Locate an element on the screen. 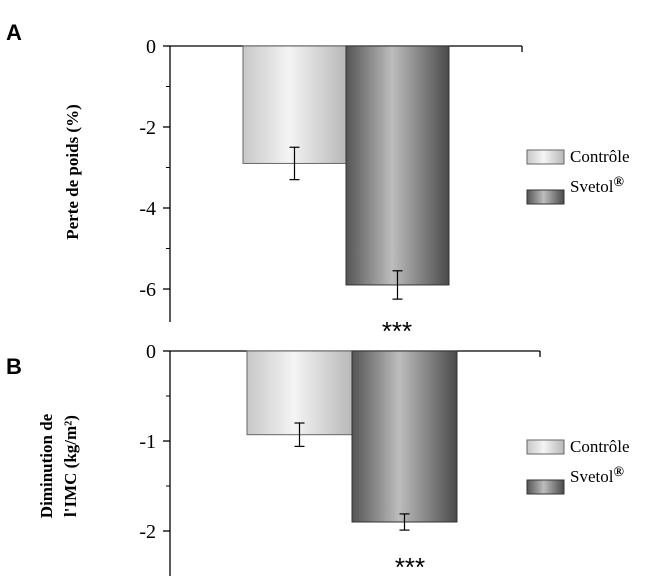  panel-b-legend-label-controle: Contrôle is located at coordinates (600, 446).